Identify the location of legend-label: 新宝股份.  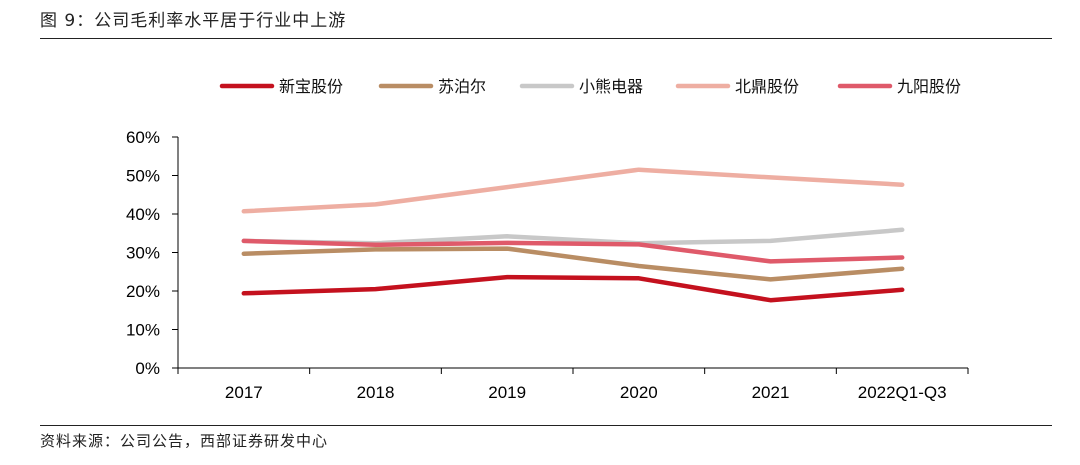
(311, 86).